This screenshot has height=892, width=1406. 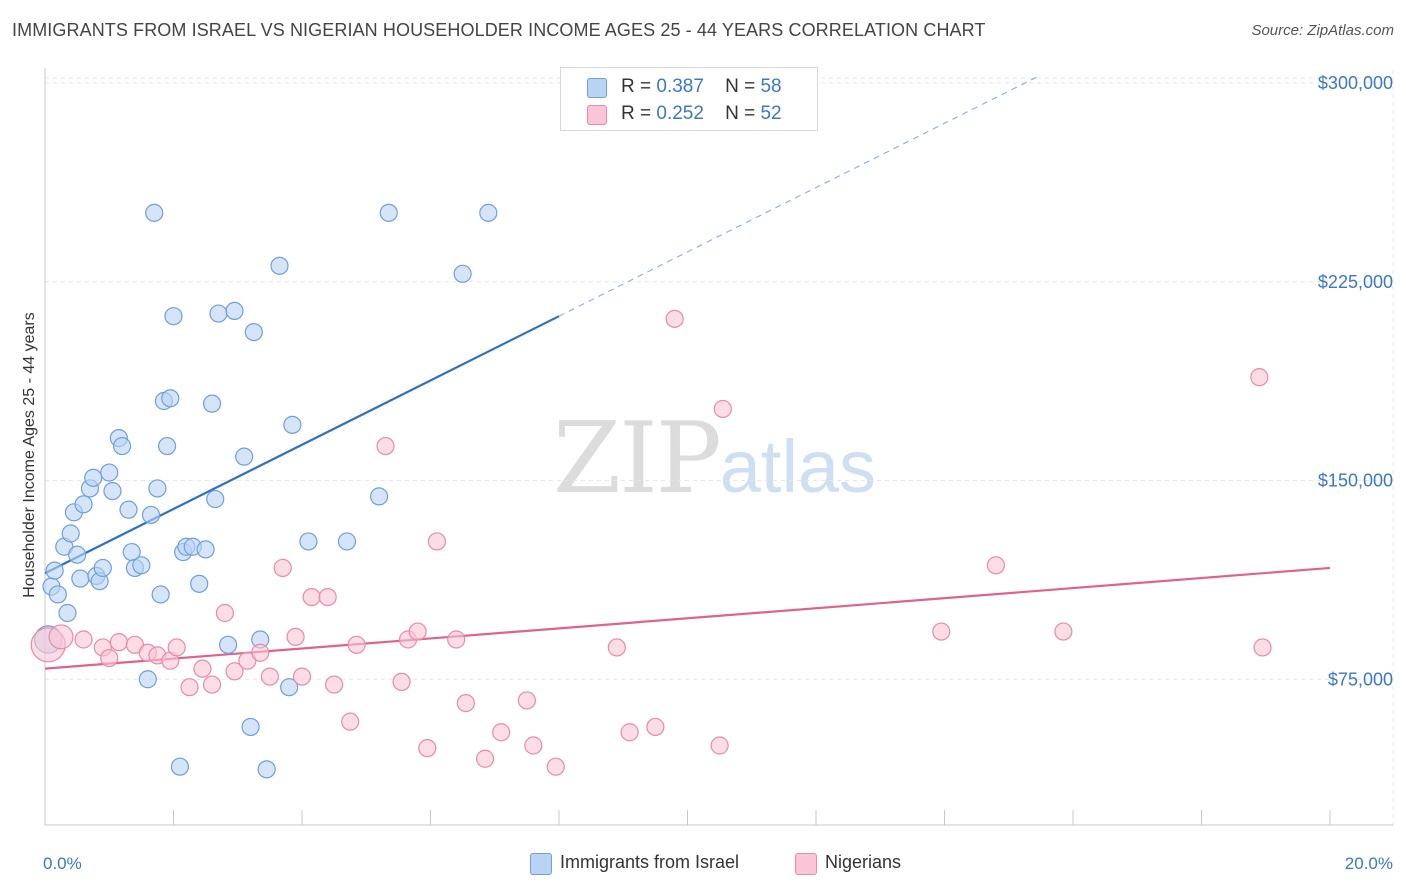 What do you see at coordinates (1369, 863) in the screenshot?
I see `x-tick-label-max: 20.0%` at bounding box center [1369, 863].